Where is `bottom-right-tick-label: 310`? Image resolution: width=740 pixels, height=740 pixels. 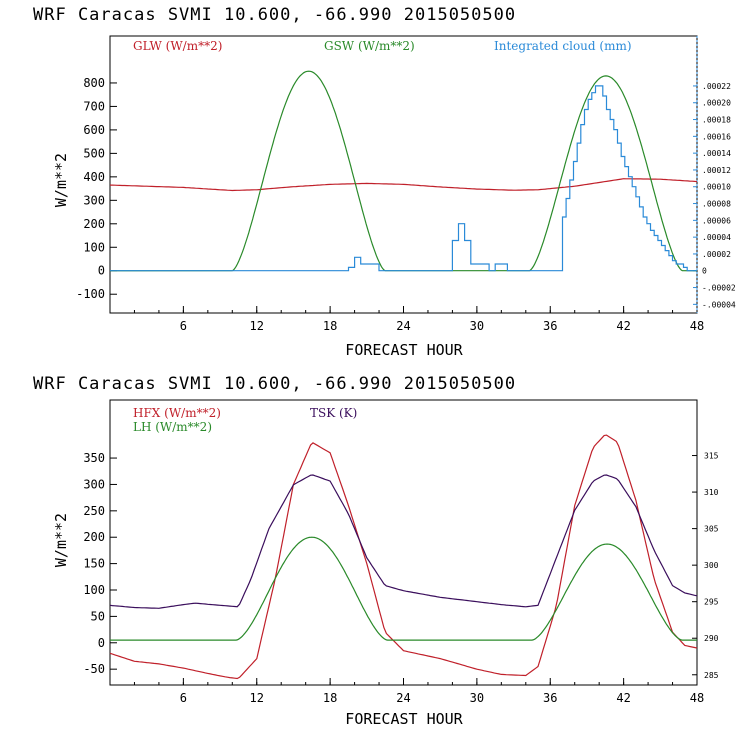
bottom-right-tick-label: 310 is located at coordinates (711, 492).